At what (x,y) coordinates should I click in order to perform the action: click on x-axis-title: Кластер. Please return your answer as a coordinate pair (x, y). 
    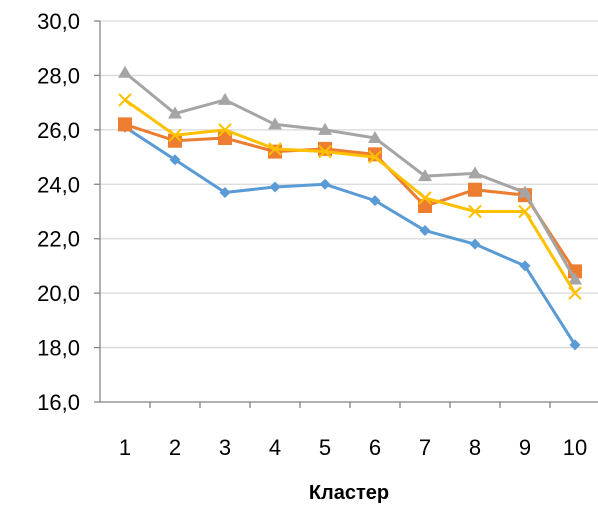
    Looking at the image, I should click on (349, 493).